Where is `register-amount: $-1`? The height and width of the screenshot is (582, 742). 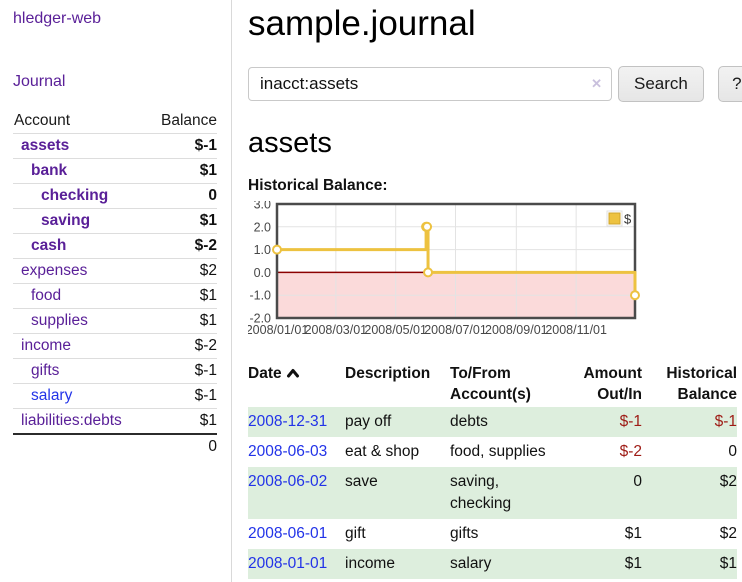
register-amount: $-1 is located at coordinates (630, 421).